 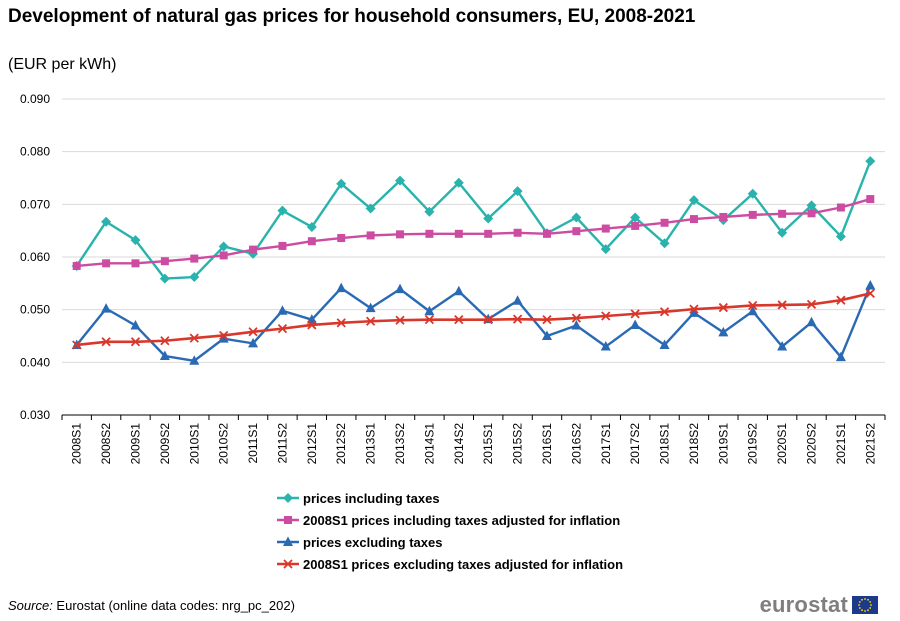 I want to click on source-label: Source:, so click(x=30, y=605).